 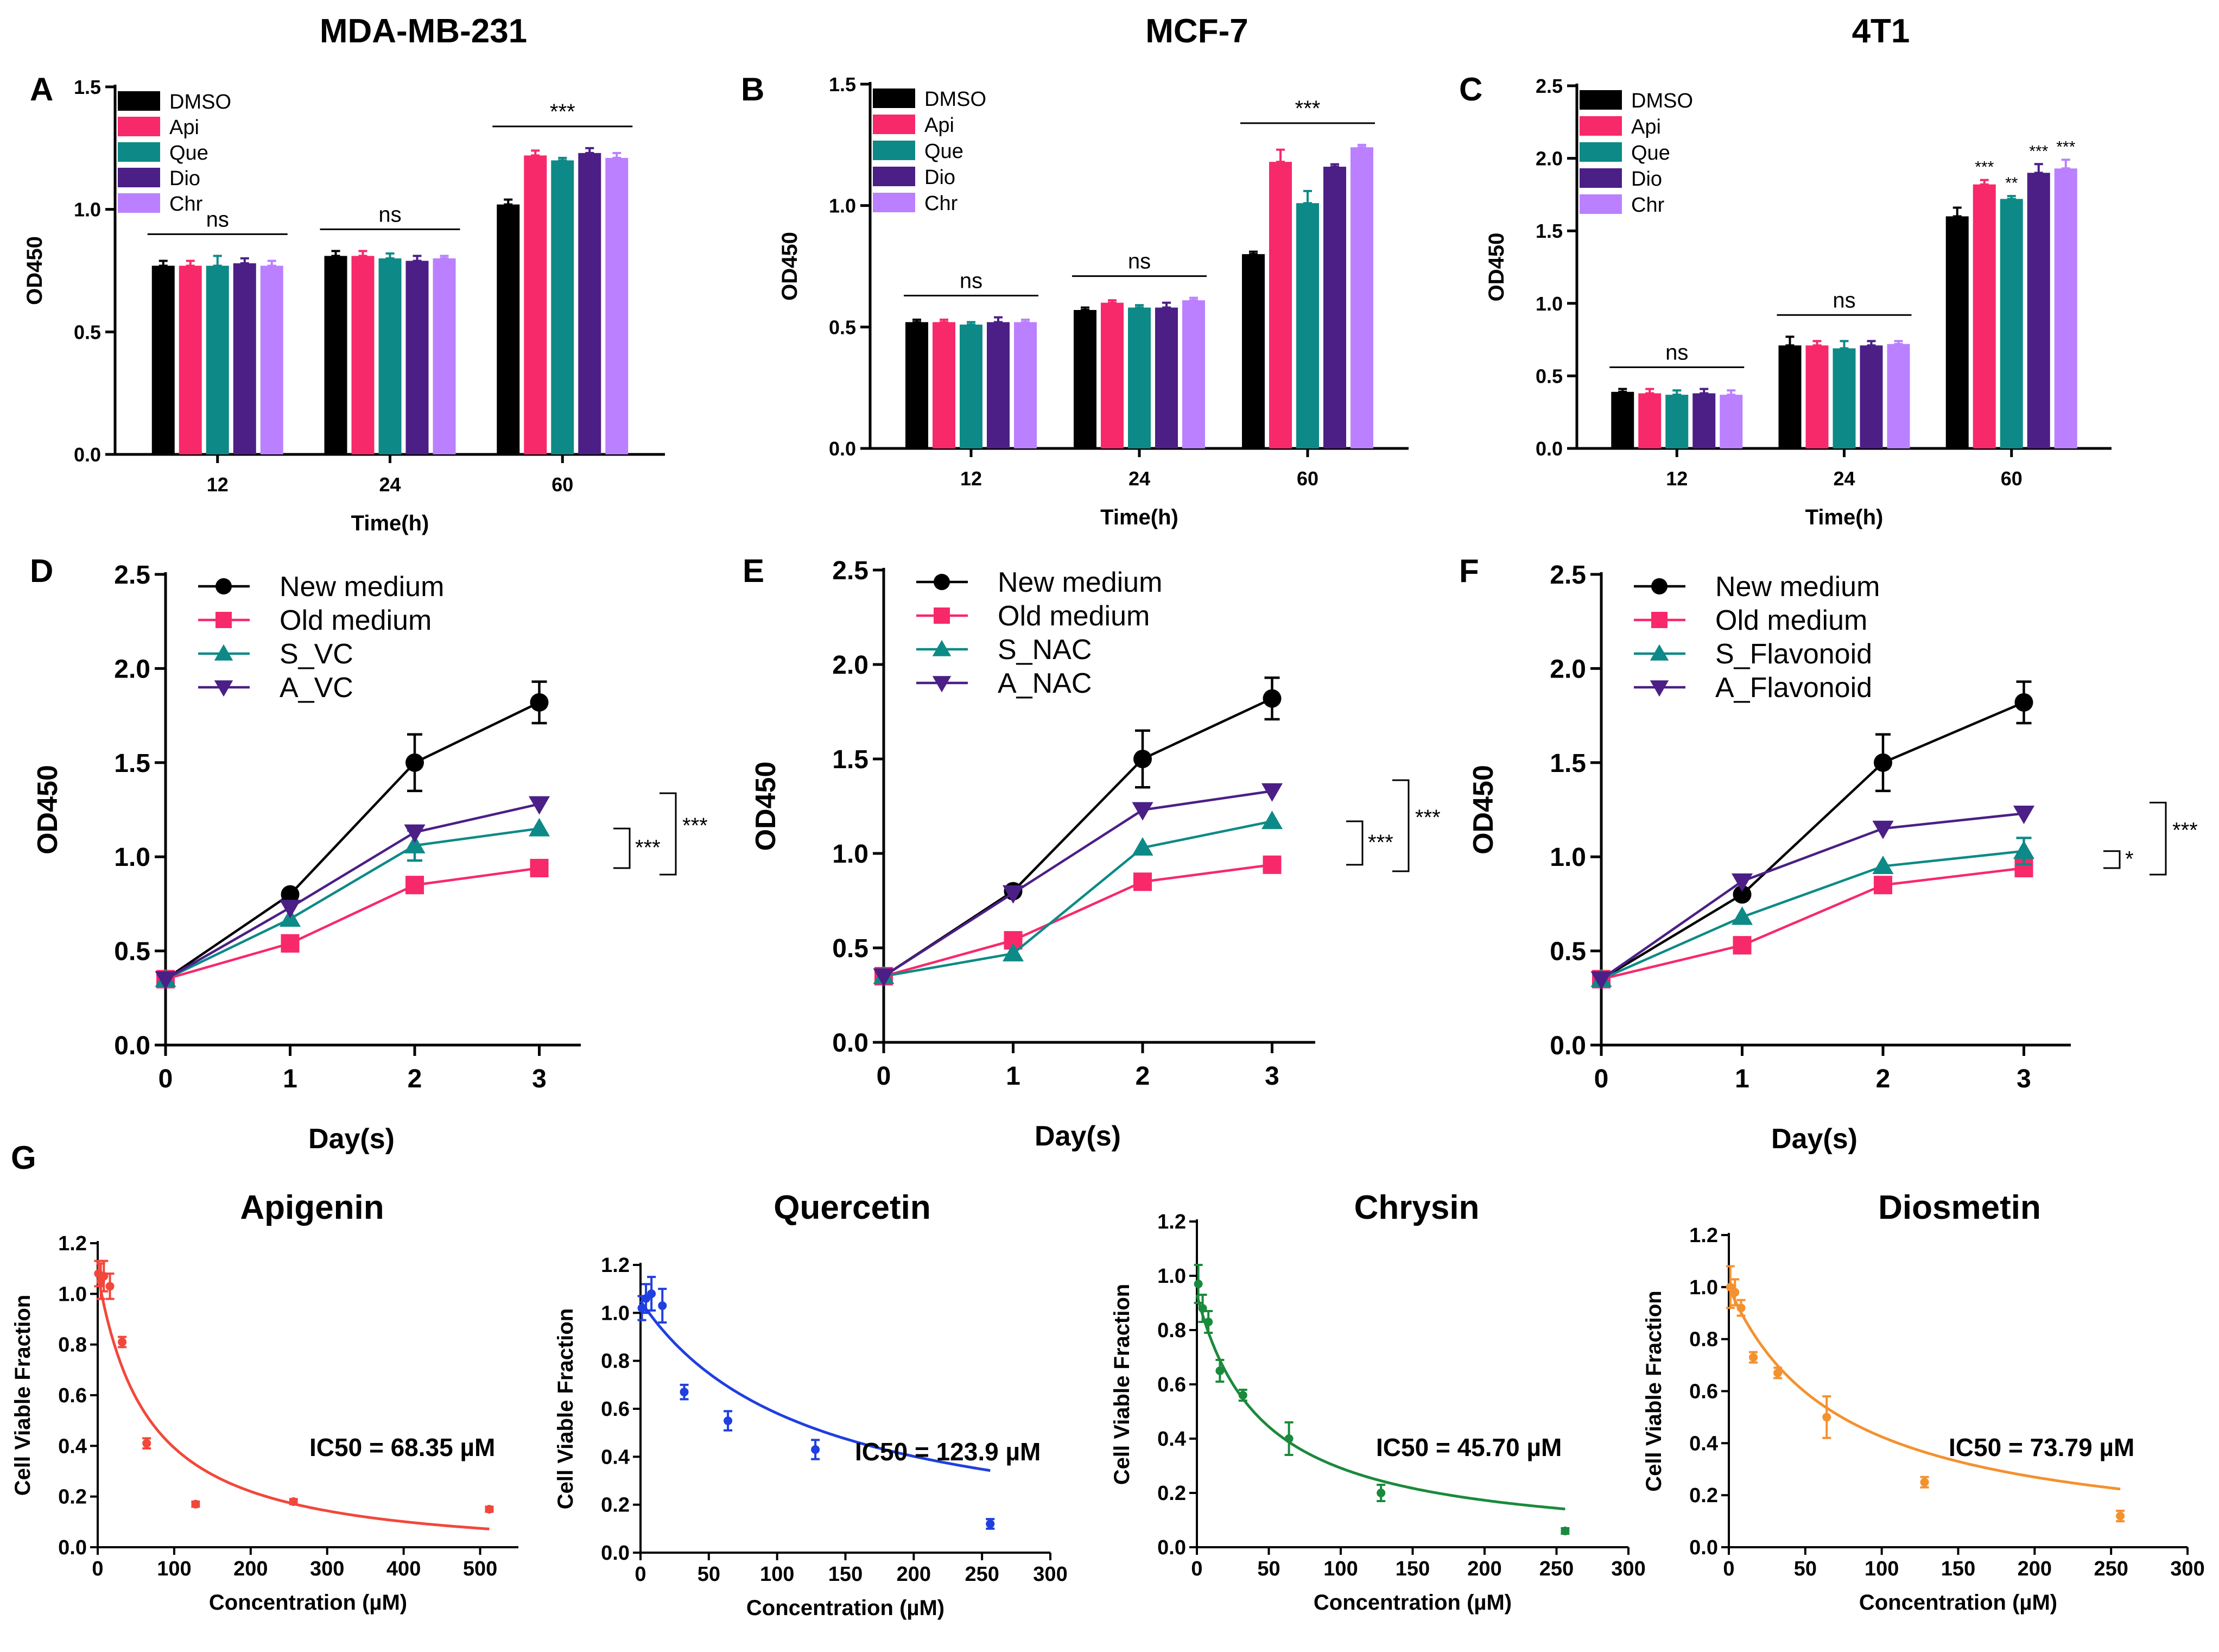 I want to click on panel-label-f: F, so click(x=1469, y=571).